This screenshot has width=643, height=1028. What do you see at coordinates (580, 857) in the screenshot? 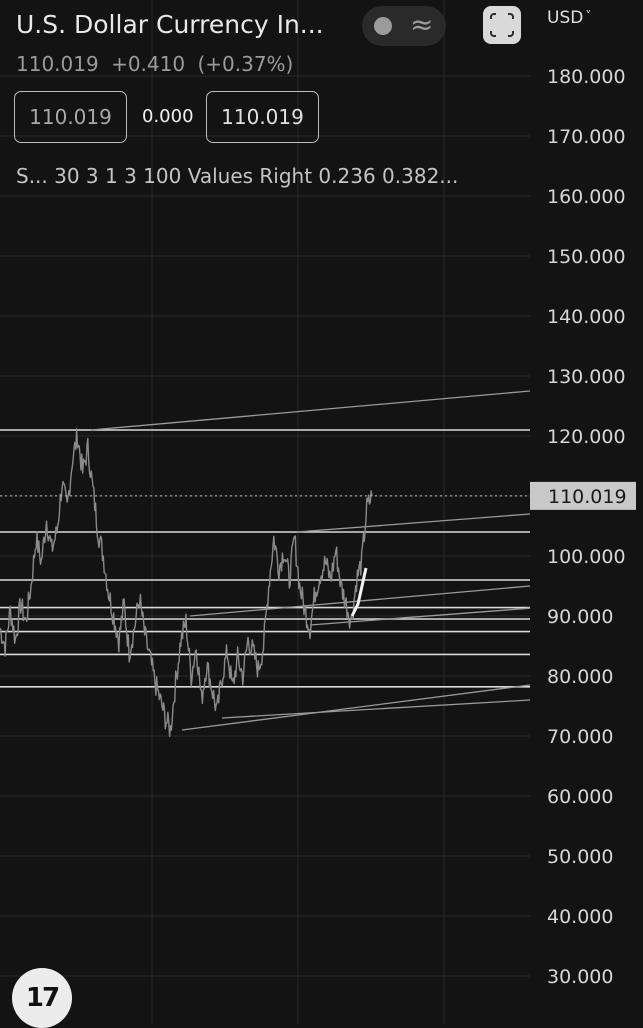
I see `y-tick-label: 50.000` at bounding box center [580, 857].